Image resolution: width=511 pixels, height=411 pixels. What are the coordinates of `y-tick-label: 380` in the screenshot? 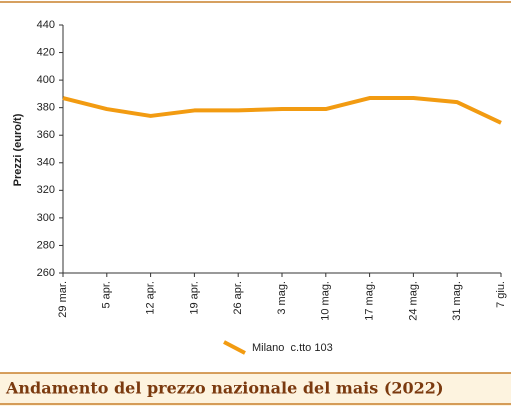 It's located at (46, 108).